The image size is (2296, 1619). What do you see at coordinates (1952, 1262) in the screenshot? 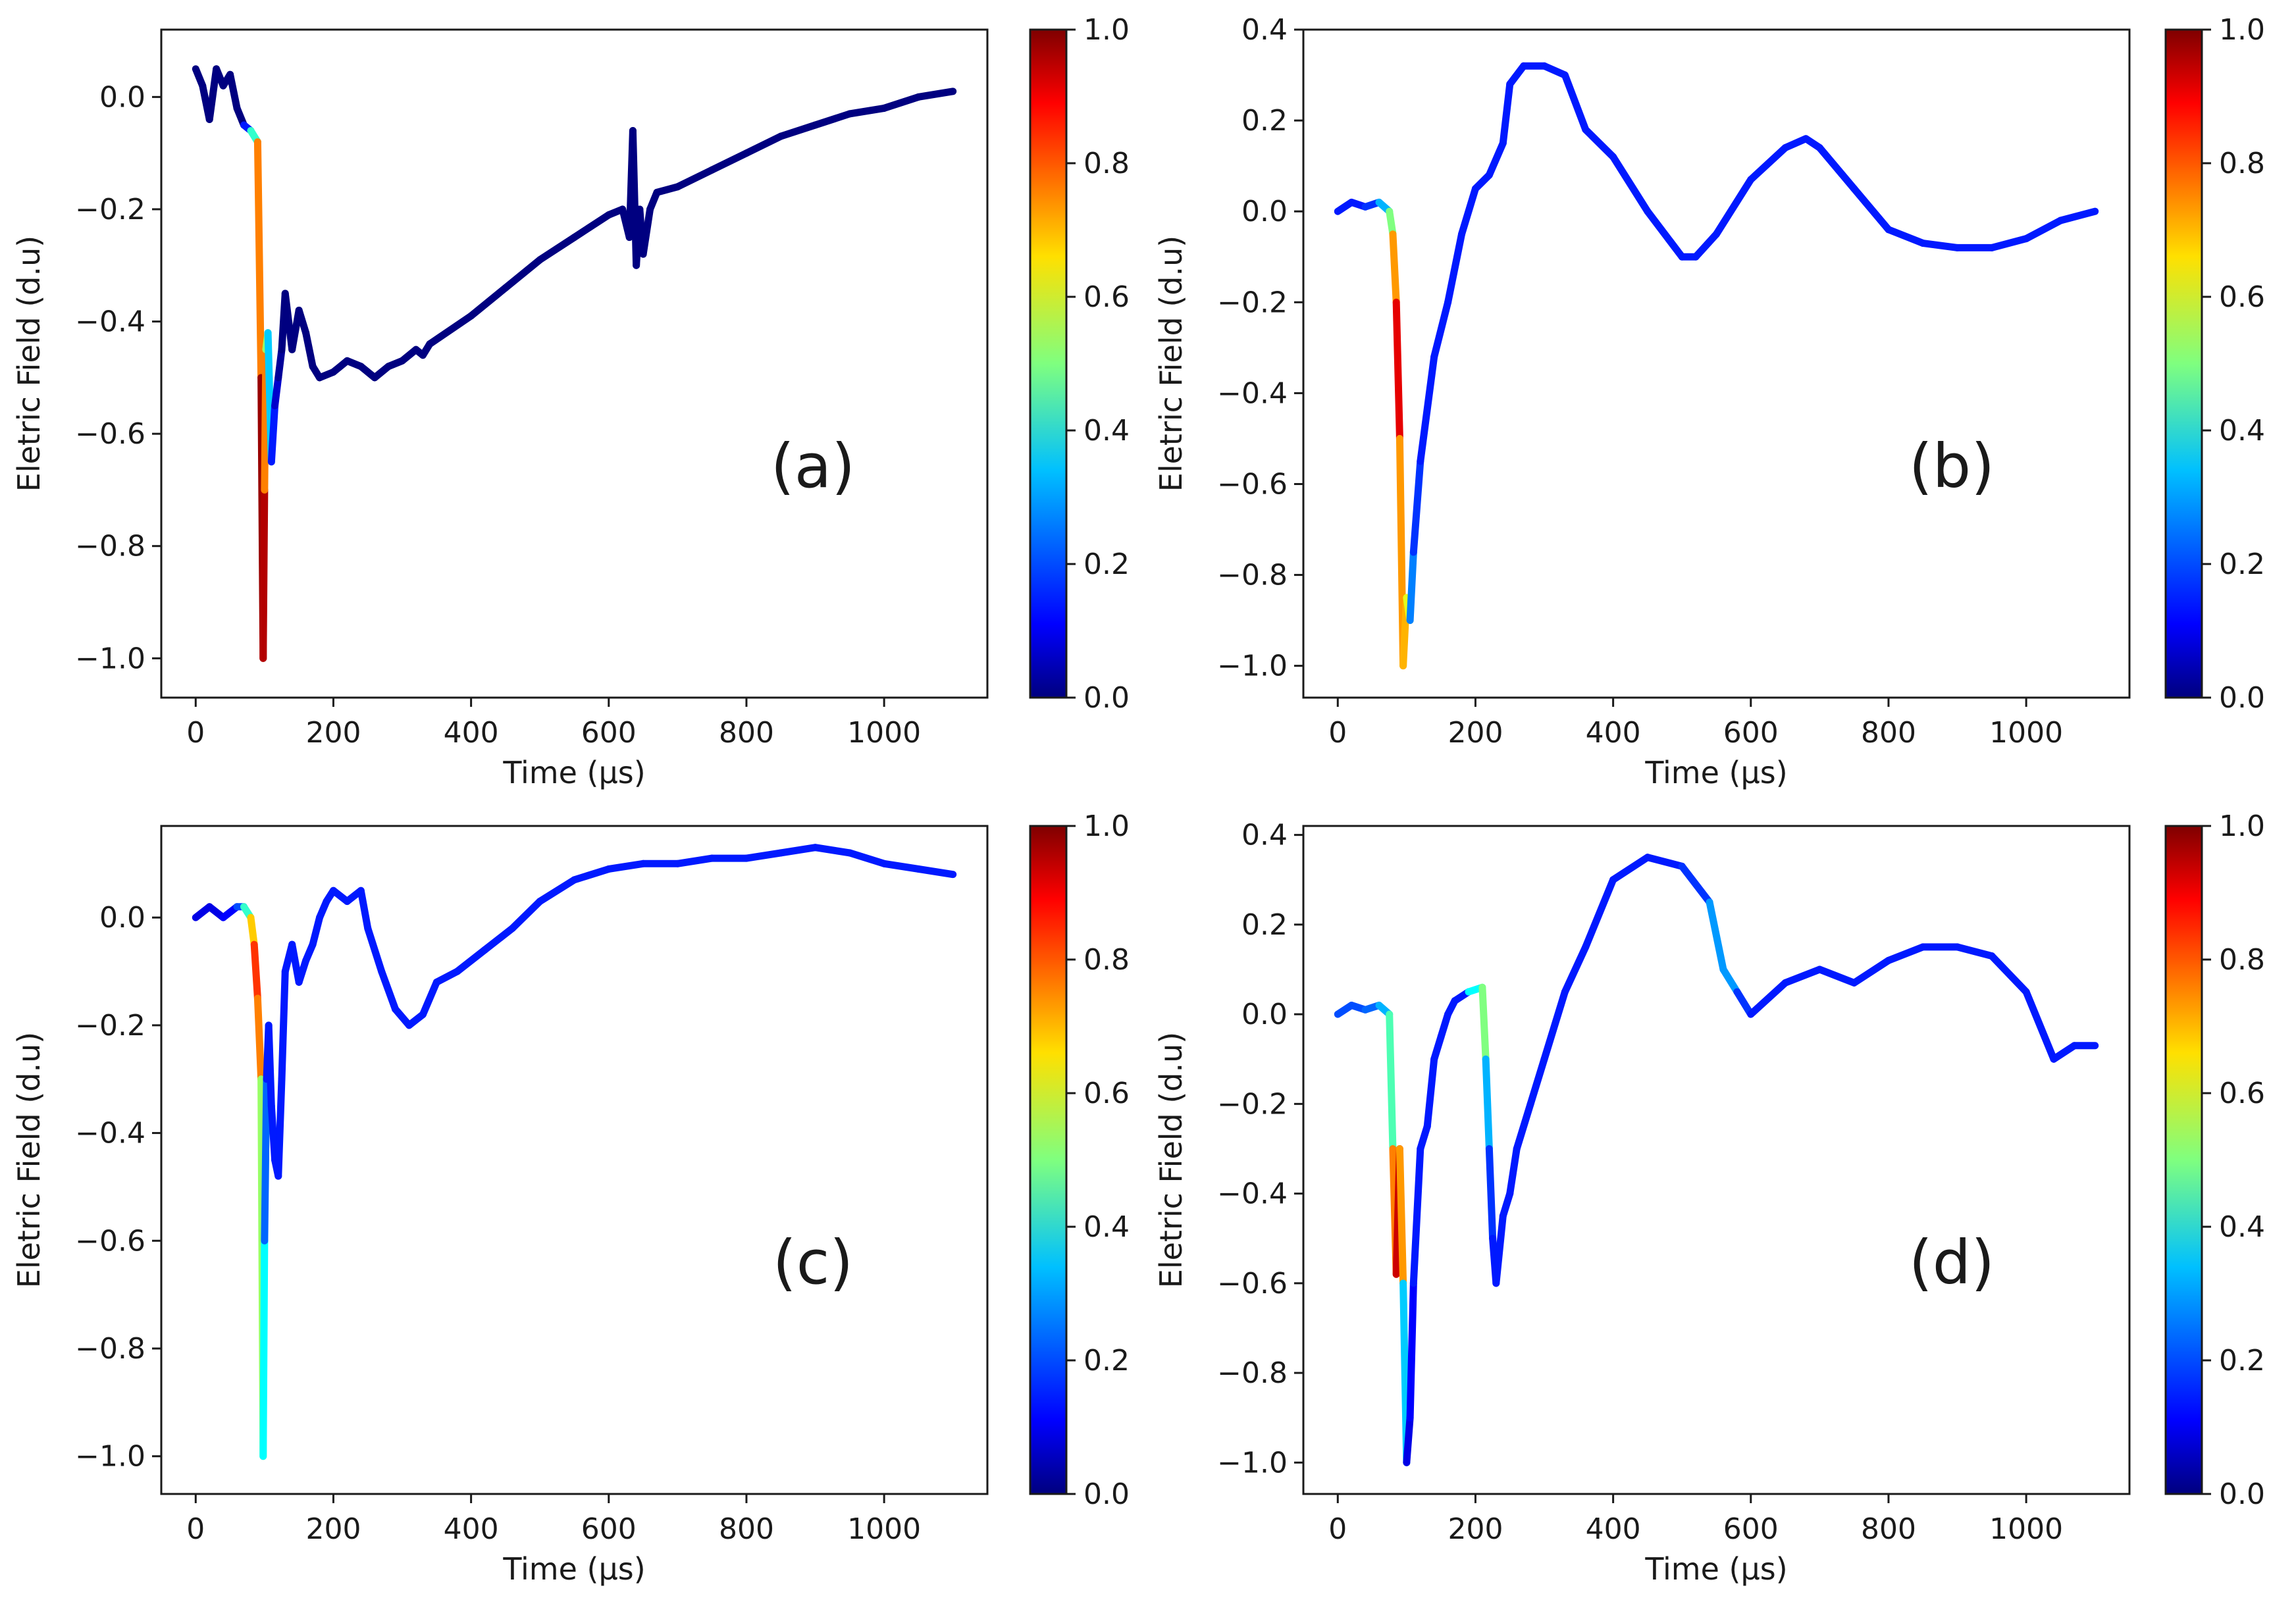
I see `panel-label: (d)` at bounding box center [1952, 1262].